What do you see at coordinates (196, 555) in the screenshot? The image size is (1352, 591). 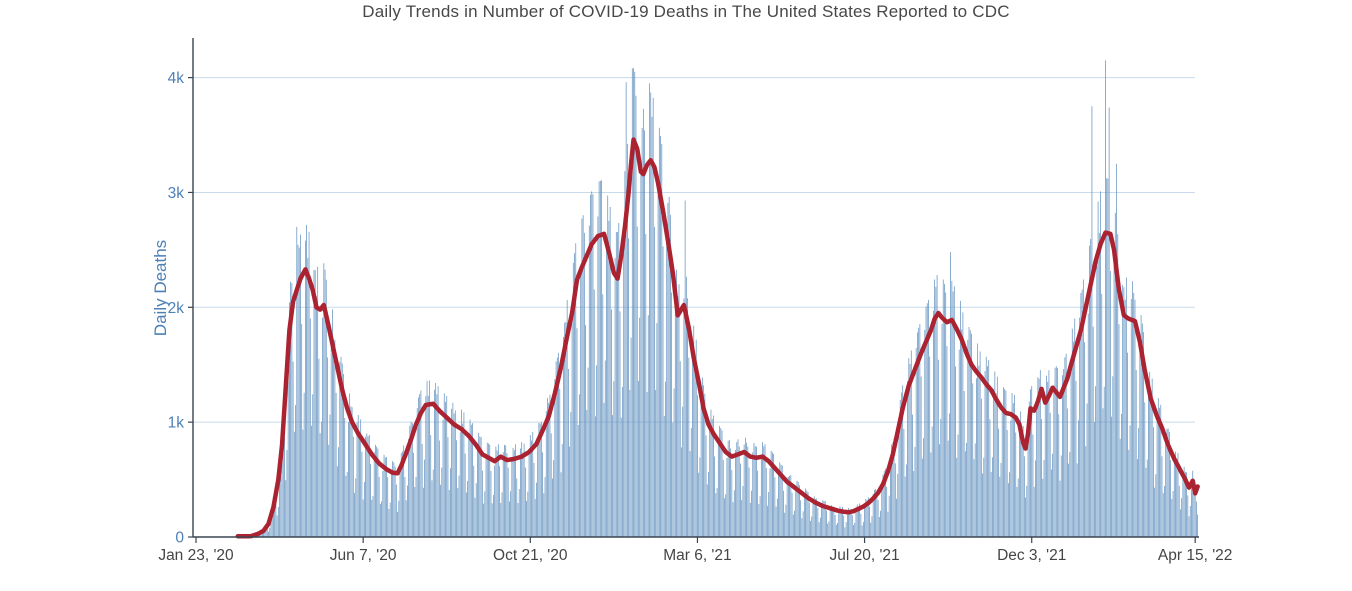 I see `x-tick-label: Jan 23, '20` at bounding box center [196, 555].